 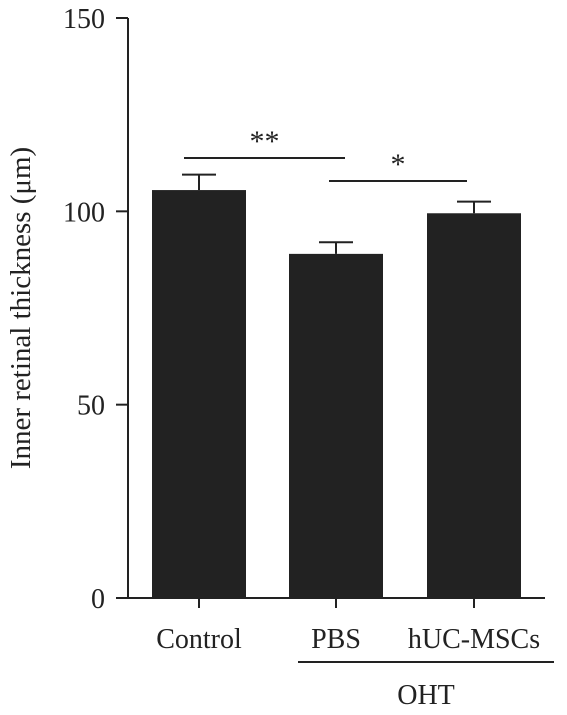 What do you see at coordinates (398, 164) in the screenshot?
I see `significance-marker: *` at bounding box center [398, 164].